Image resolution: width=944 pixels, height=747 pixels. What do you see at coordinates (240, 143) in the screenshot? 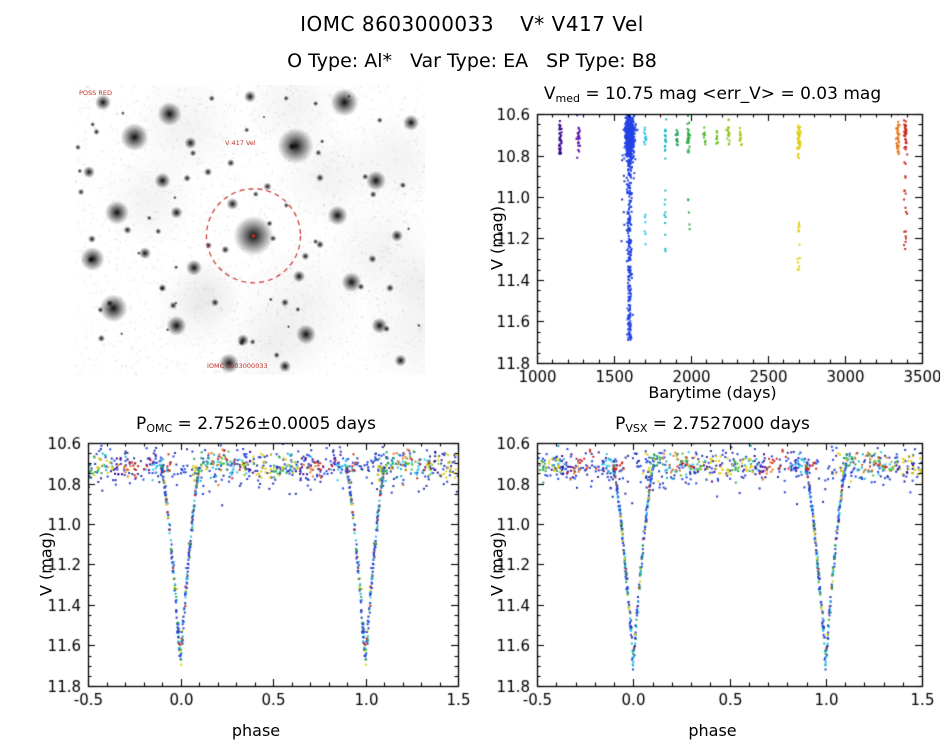
I see `finder-annotation-target: V 417 Vel` at bounding box center [240, 143].